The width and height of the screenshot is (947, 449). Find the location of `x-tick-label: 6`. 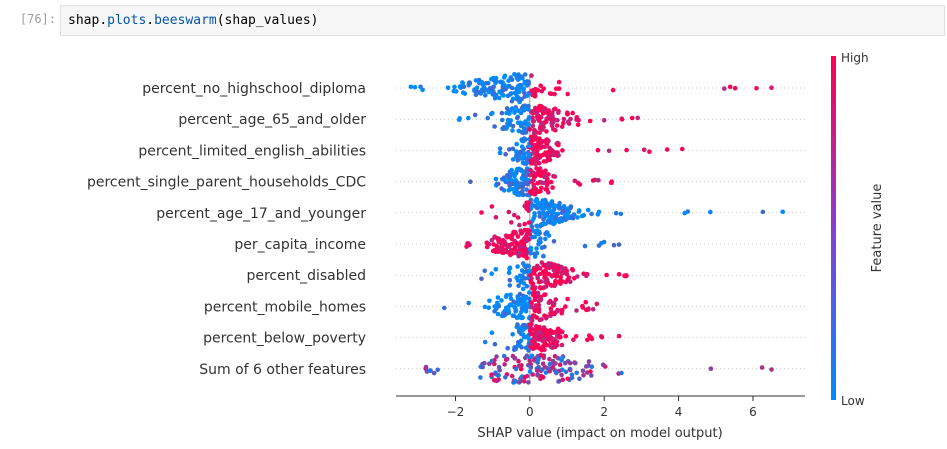

x-tick-label: 6 is located at coordinates (753, 412).